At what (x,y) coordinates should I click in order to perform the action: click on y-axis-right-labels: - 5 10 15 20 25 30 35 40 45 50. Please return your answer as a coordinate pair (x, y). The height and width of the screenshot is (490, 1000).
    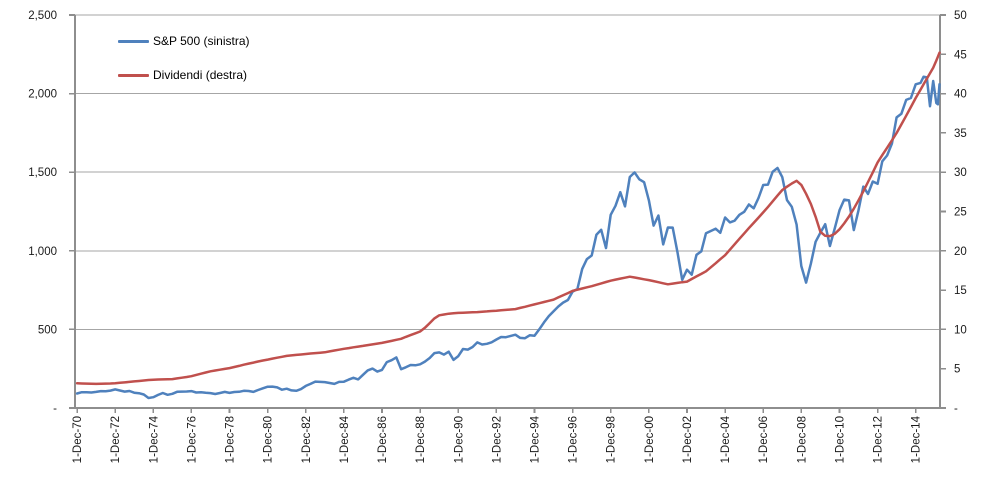
    Looking at the image, I should click on (960, 212).